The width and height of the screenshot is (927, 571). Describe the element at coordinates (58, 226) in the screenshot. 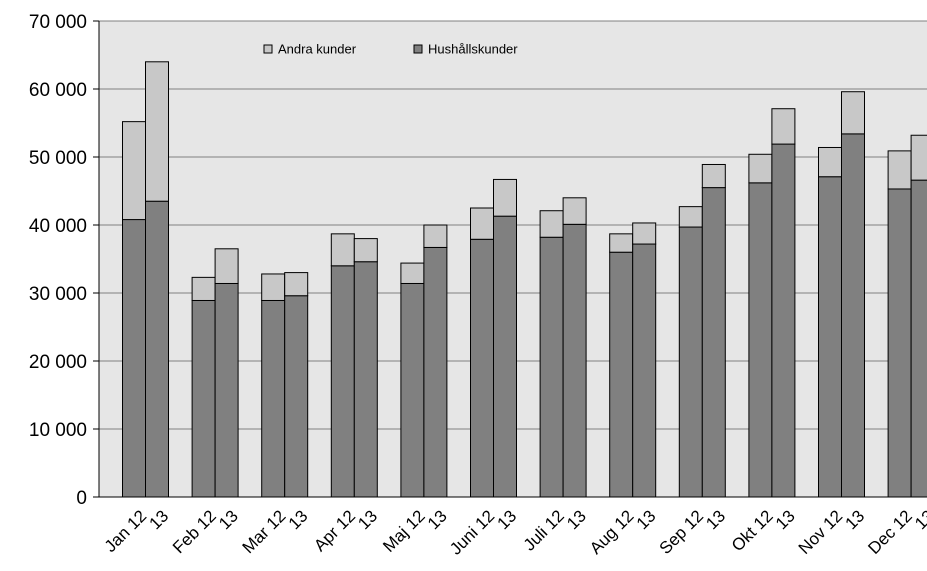

I see `y-tick-label: 40 000` at that location.